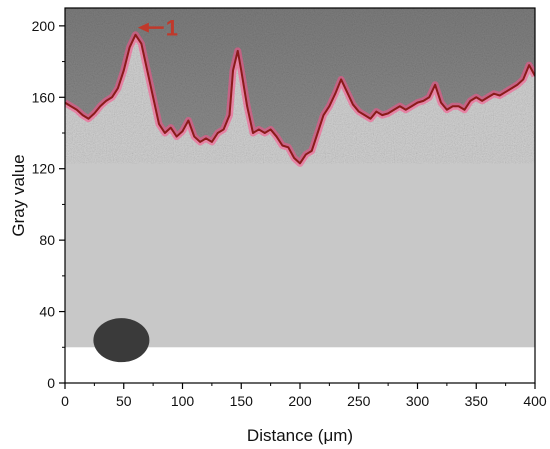  I want to click on y-tick-label: 160, so click(44, 97).